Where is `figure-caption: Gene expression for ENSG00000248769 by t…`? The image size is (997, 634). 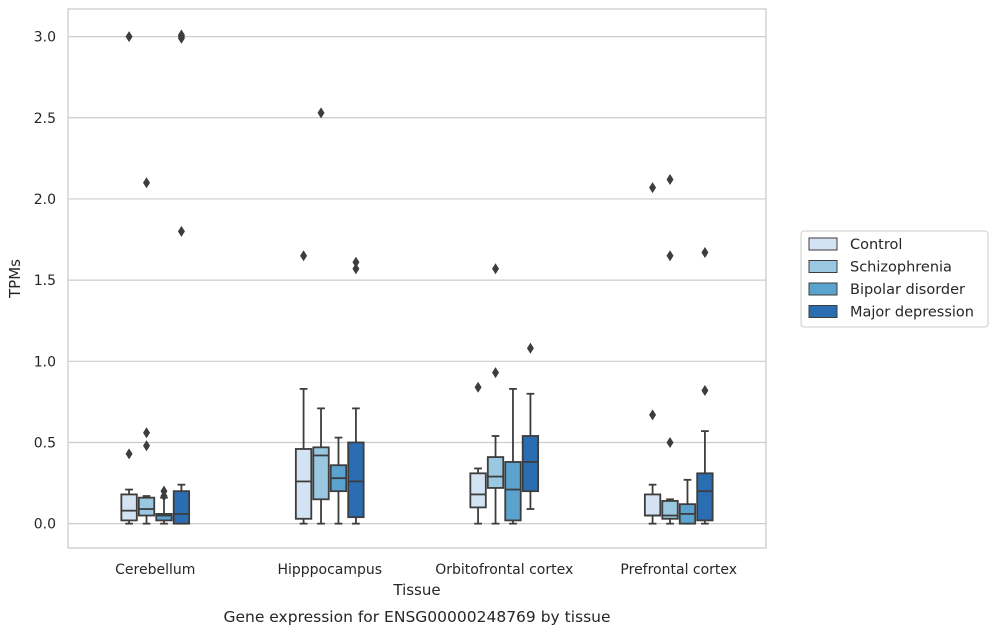 figure-caption: Gene expression for ENSG00000248769 by t… is located at coordinates (416, 617).